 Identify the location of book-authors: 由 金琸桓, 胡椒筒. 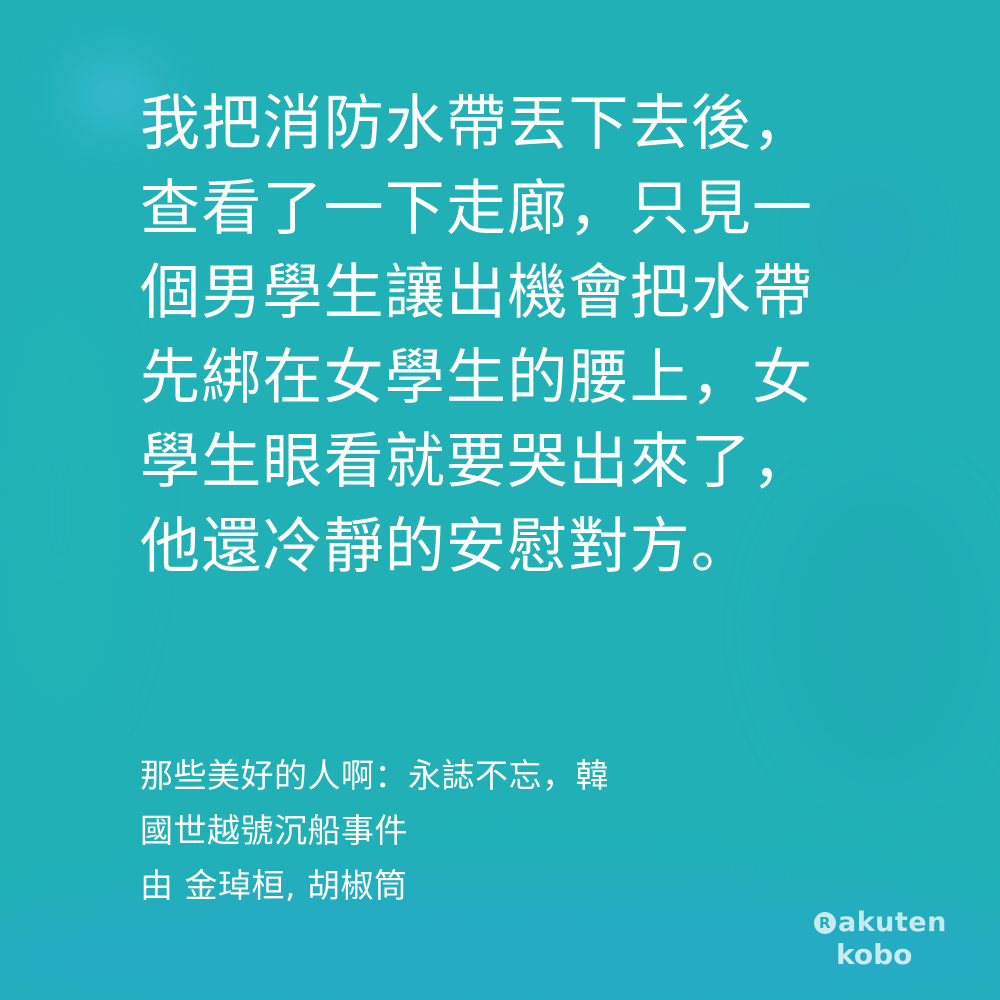
(274, 885).